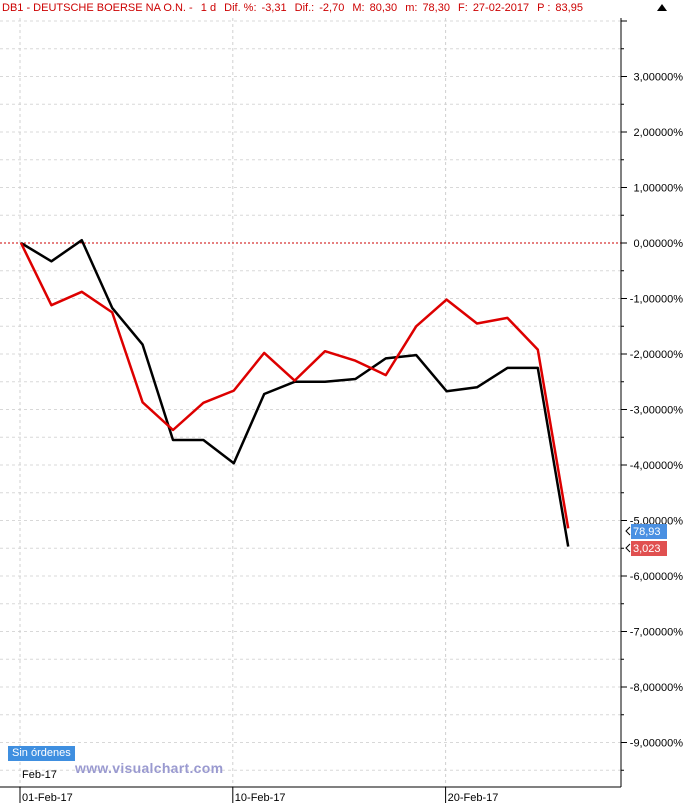  Describe the element at coordinates (473, 798) in the screenshot. I see `x-tick-label: 20-Feb-17` at that location.